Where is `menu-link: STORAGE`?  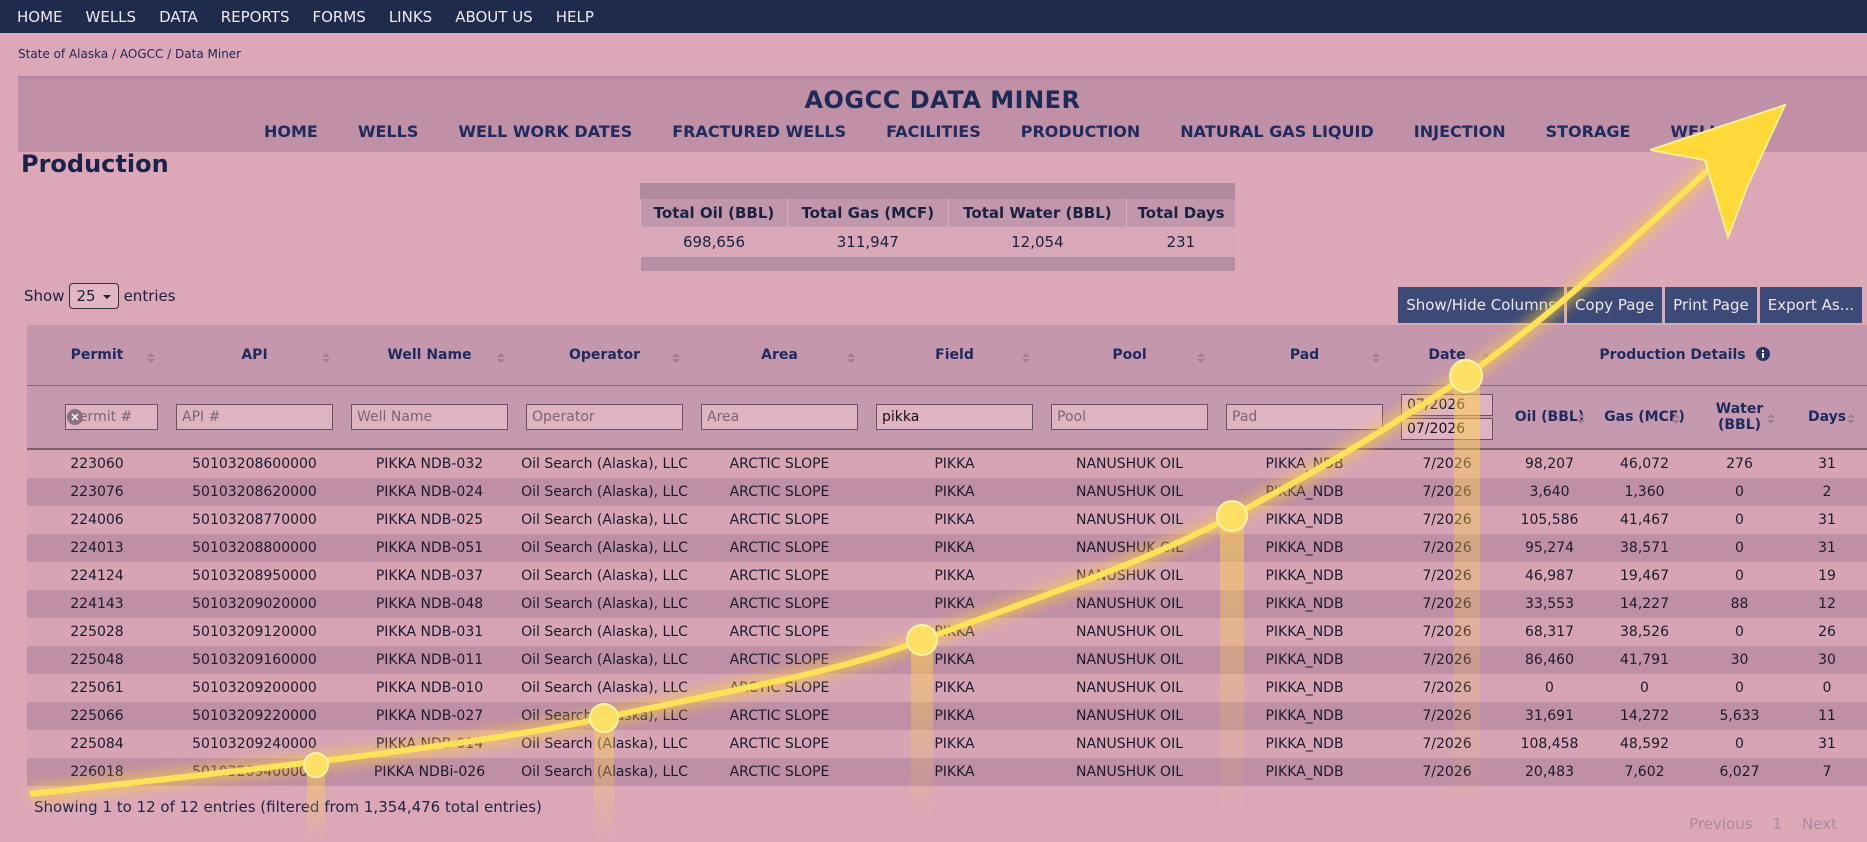
menu-link: STORAGE is located at coordinates (1588, 131).